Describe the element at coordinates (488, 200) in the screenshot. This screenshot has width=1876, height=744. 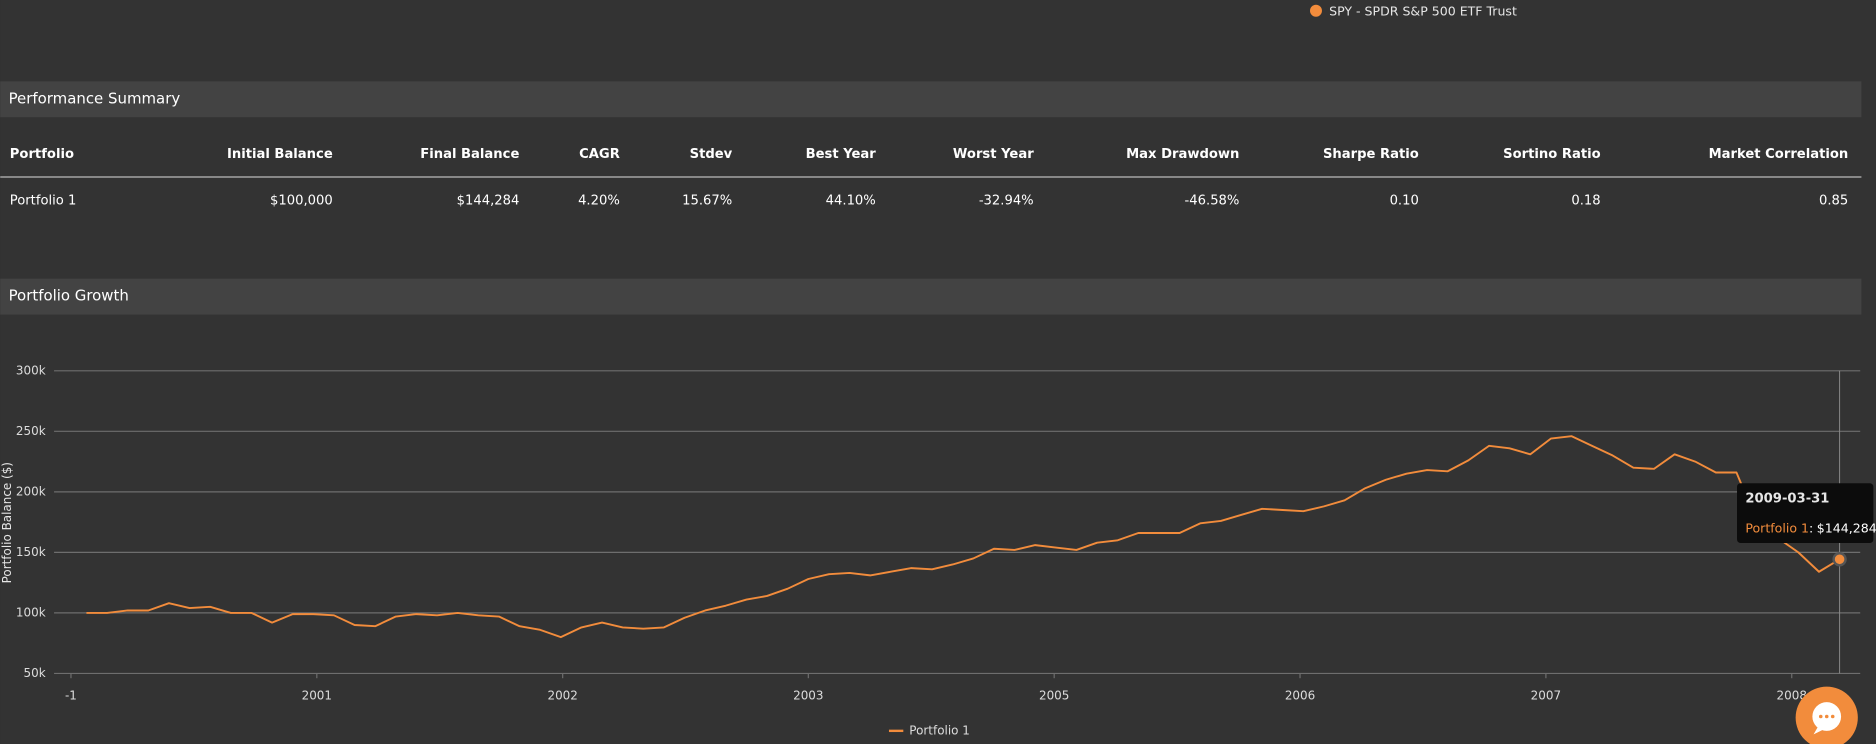
I see `table-cell: $144,284` at that location.